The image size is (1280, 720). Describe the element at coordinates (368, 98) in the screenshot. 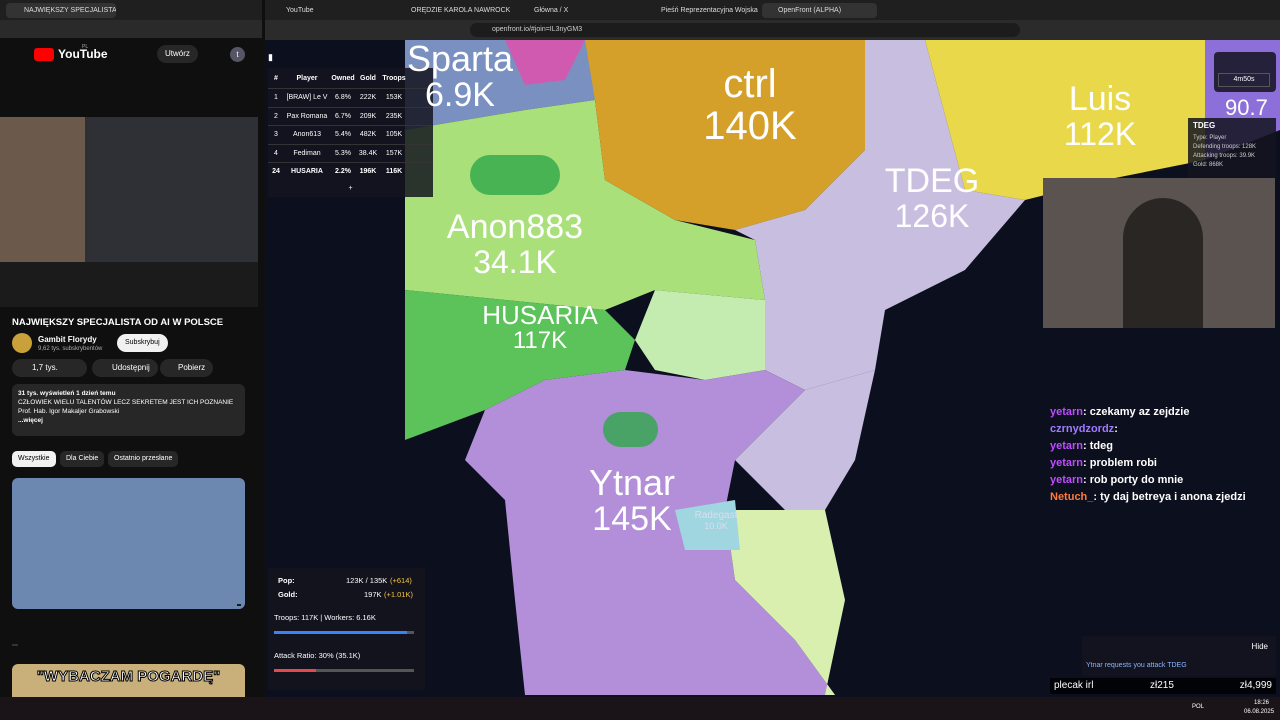

I see `cell: 222K` at that location.